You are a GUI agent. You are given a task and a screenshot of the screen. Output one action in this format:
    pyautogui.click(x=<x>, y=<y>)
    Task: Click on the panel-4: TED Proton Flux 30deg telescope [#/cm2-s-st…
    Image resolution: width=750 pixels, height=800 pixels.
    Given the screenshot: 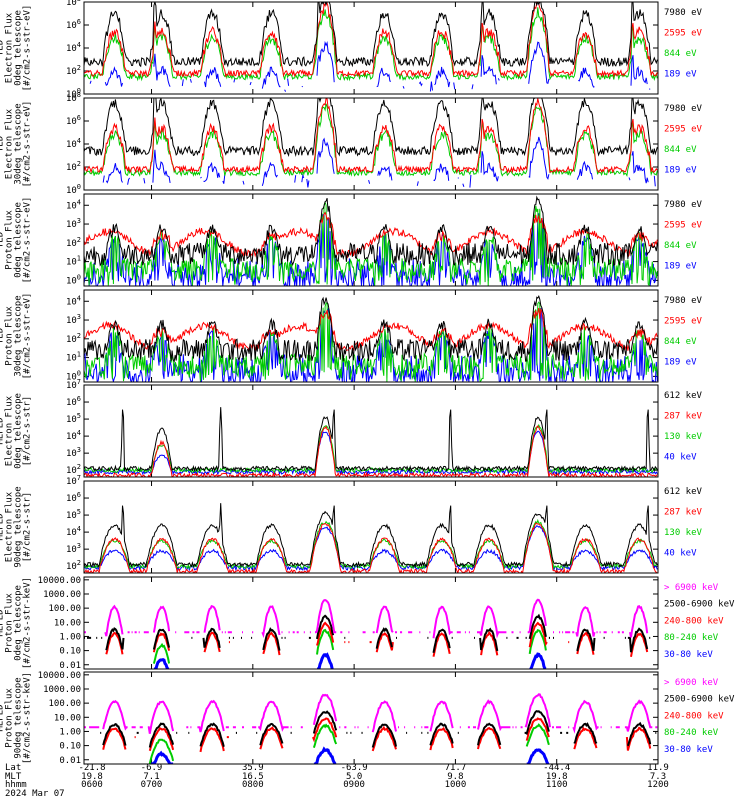 What is the action you would take?
    pyautogui.click(x=351, y=336)
    